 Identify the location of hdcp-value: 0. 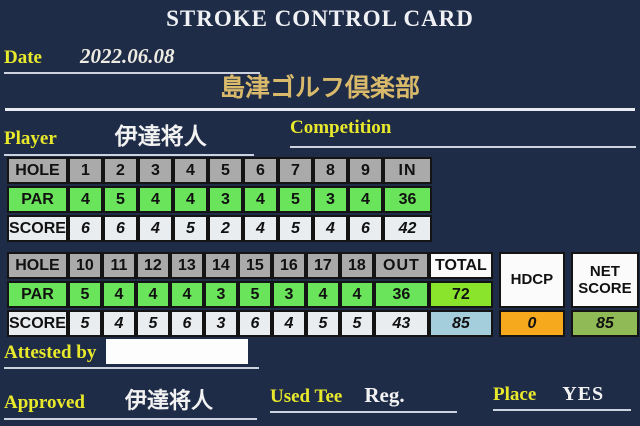
(531, 323).